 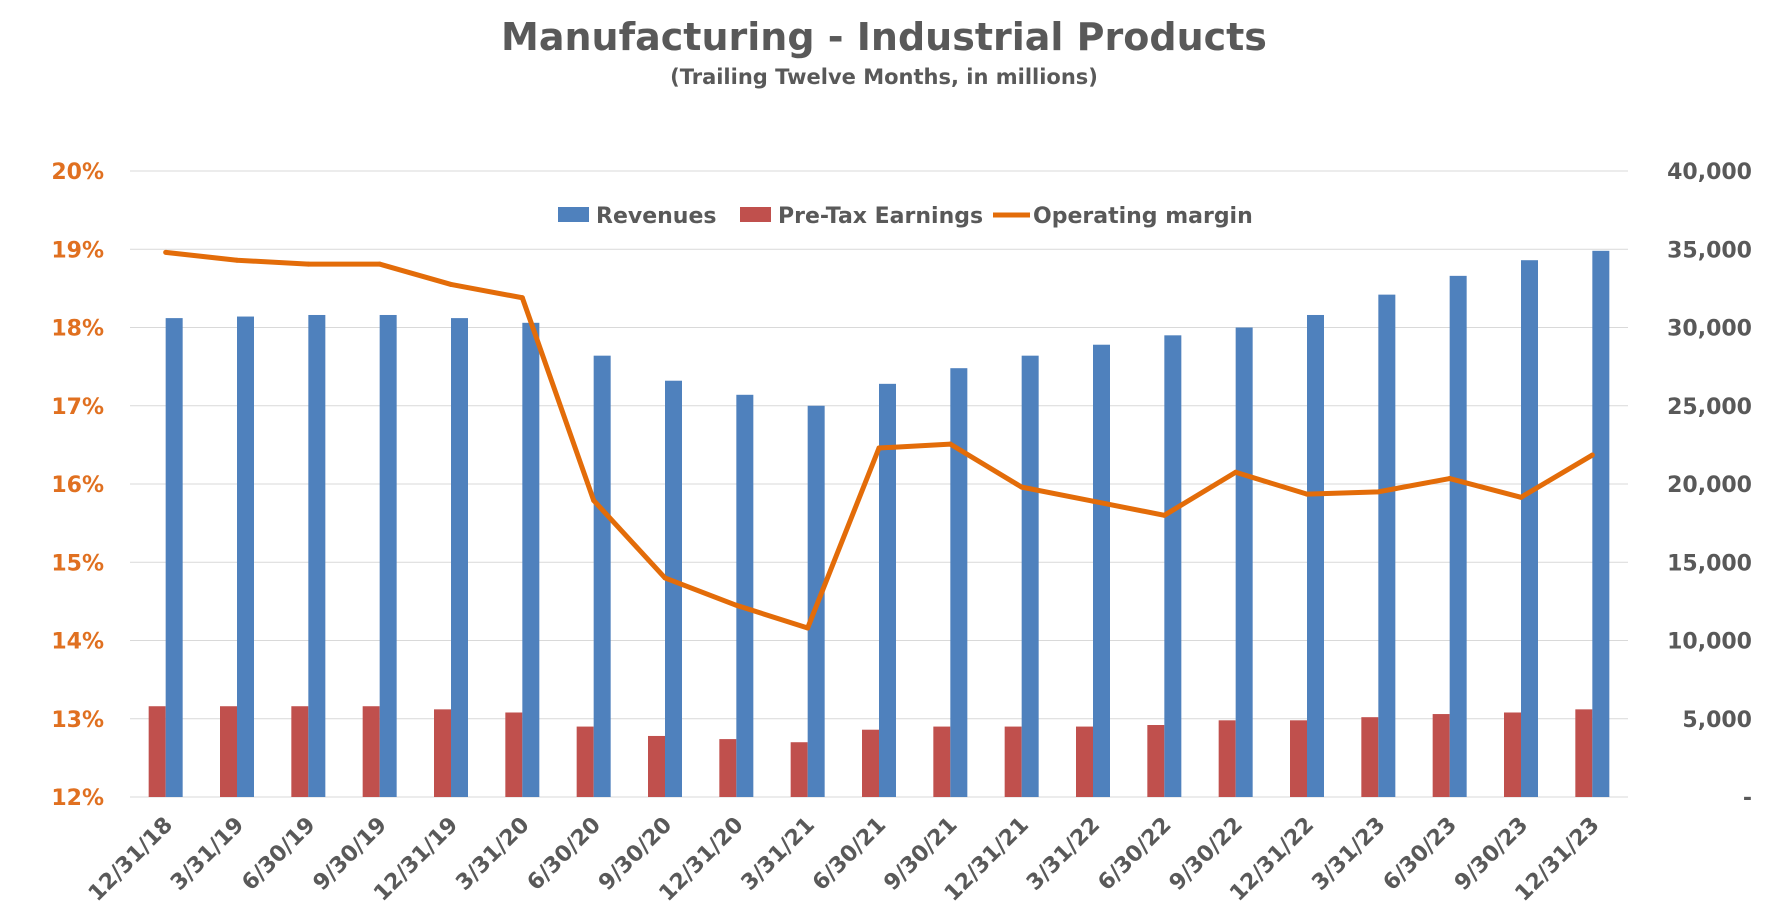 I want to click on legend-label-revenues: Revenues, so click(x=656, y=216).